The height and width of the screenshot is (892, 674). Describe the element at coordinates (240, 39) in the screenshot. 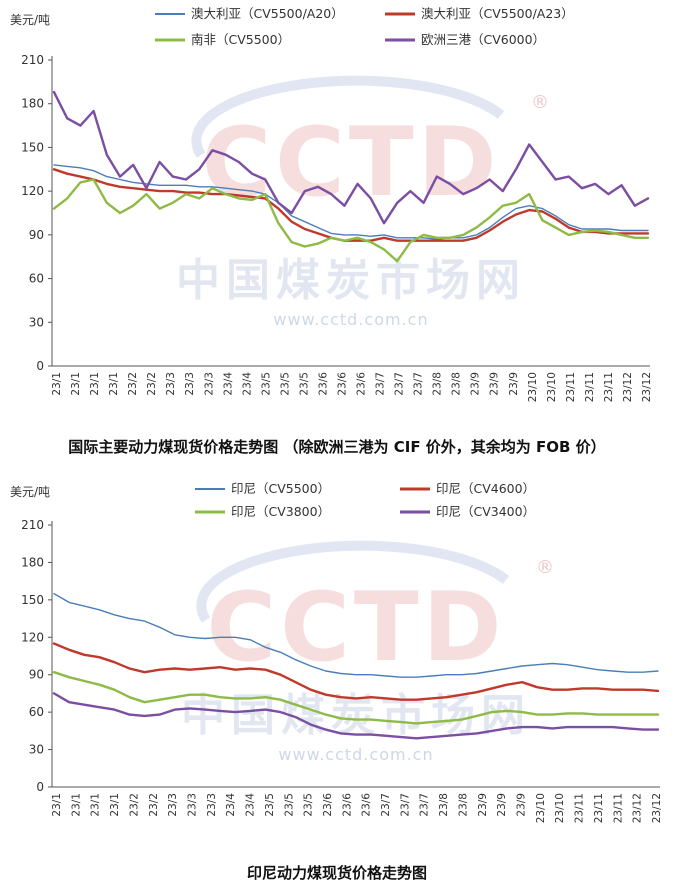

I see `legend-label: 南非（CV5500）` at that location.